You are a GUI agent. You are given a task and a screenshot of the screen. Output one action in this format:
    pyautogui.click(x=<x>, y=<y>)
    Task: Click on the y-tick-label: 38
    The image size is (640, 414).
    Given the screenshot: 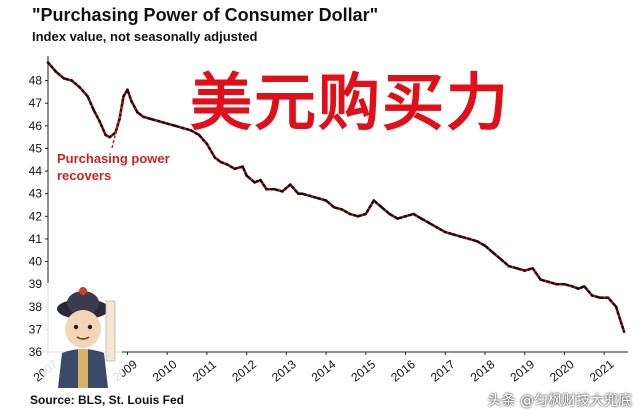 What is the action you would take?
    pyautogui.click(x=36, y=307)
    